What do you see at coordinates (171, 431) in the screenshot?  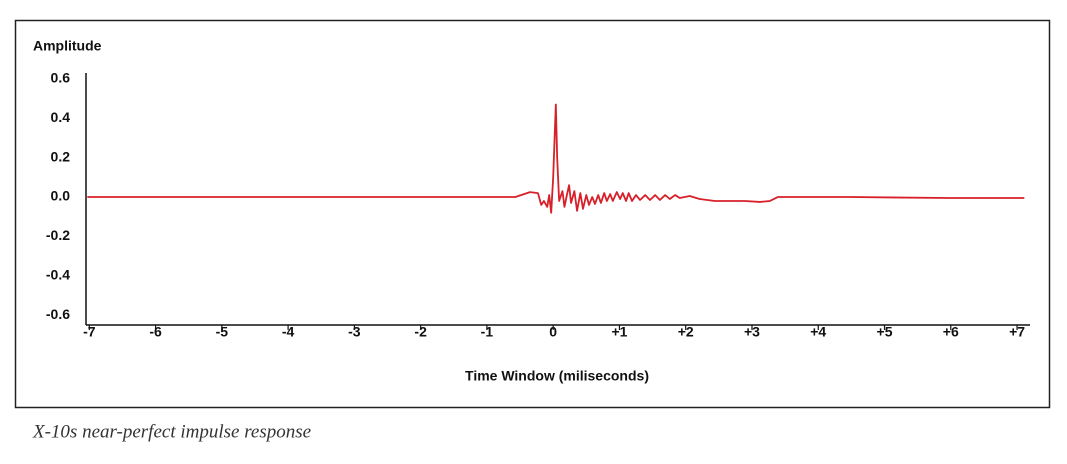 I see `caption: X-10s near-perfect impulse response` at bounding box center [171, 431].